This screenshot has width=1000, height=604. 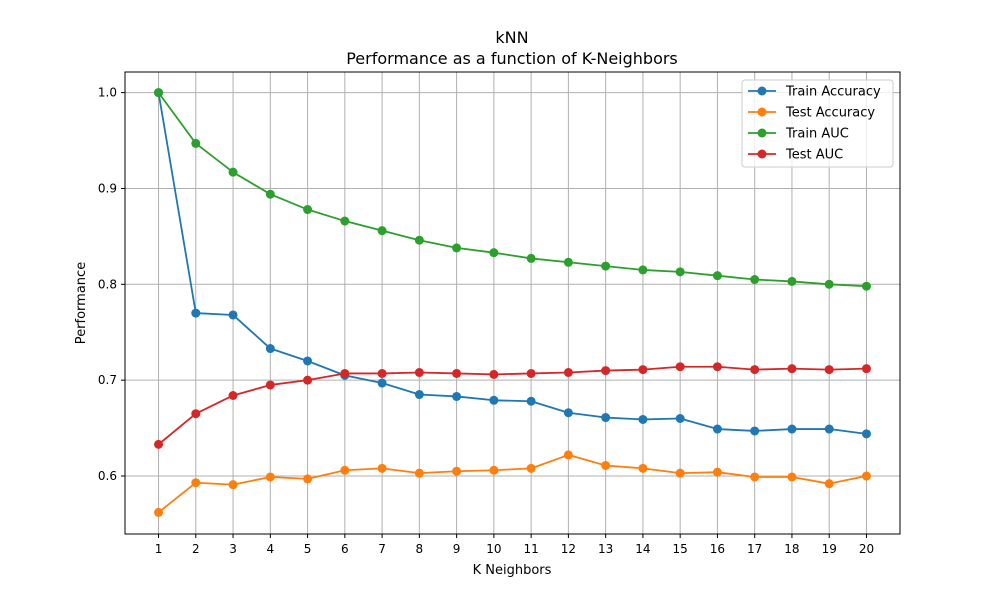 I want to click on y-tick-label: 1.0, so click(x=107, y=93).